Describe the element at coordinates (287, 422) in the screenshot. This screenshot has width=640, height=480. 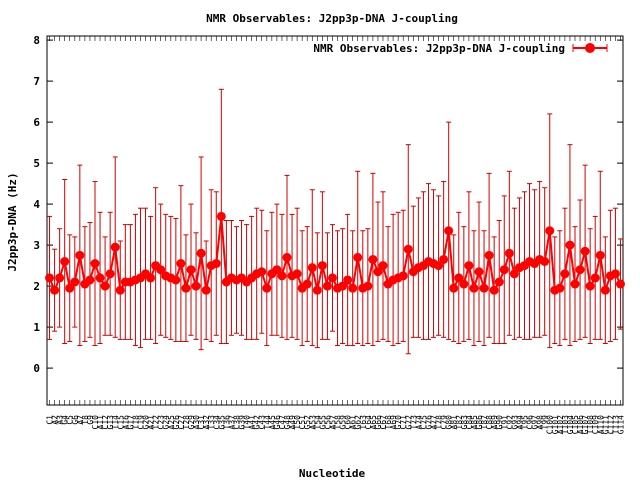
I see `x-tick-label: G48` at that location.